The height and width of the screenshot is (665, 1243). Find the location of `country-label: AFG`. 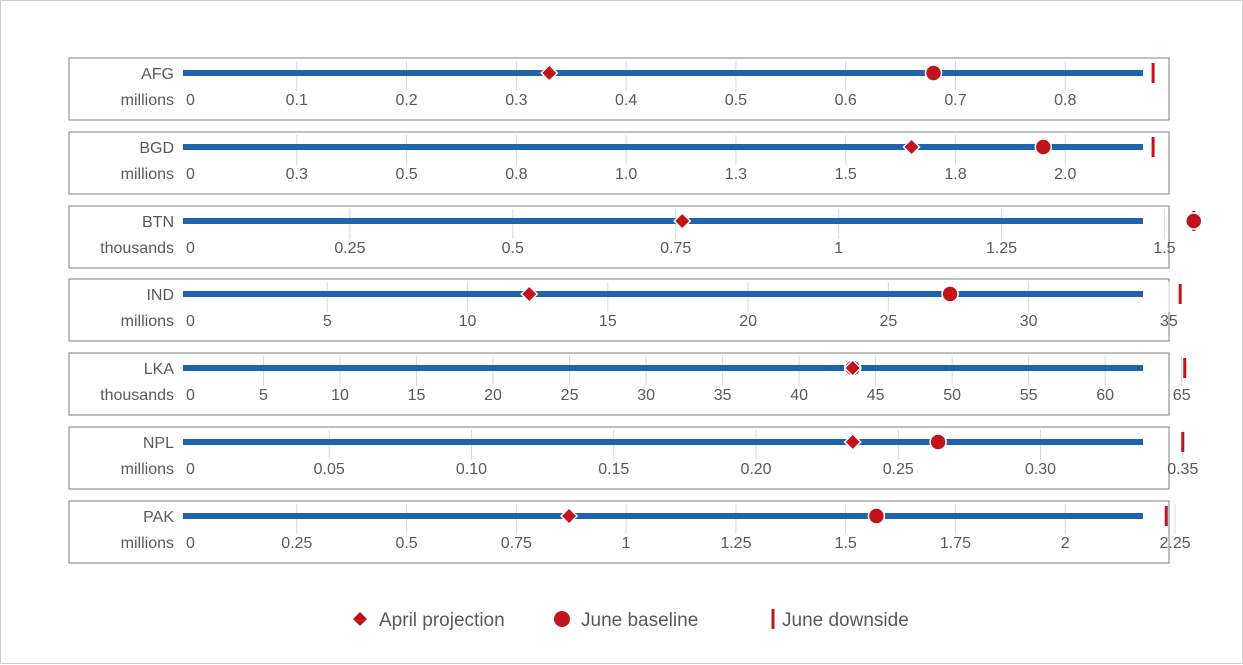

country-label: AFG is located at coordinates (157, 74).